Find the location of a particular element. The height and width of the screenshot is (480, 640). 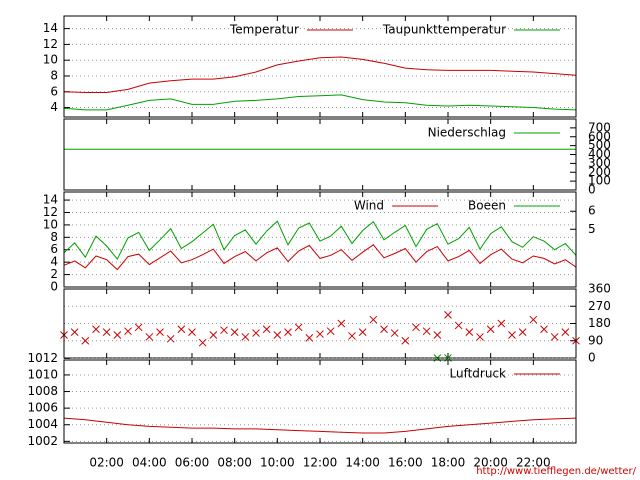

y2-tick-label: 500 is located at coordinates (599, 145).